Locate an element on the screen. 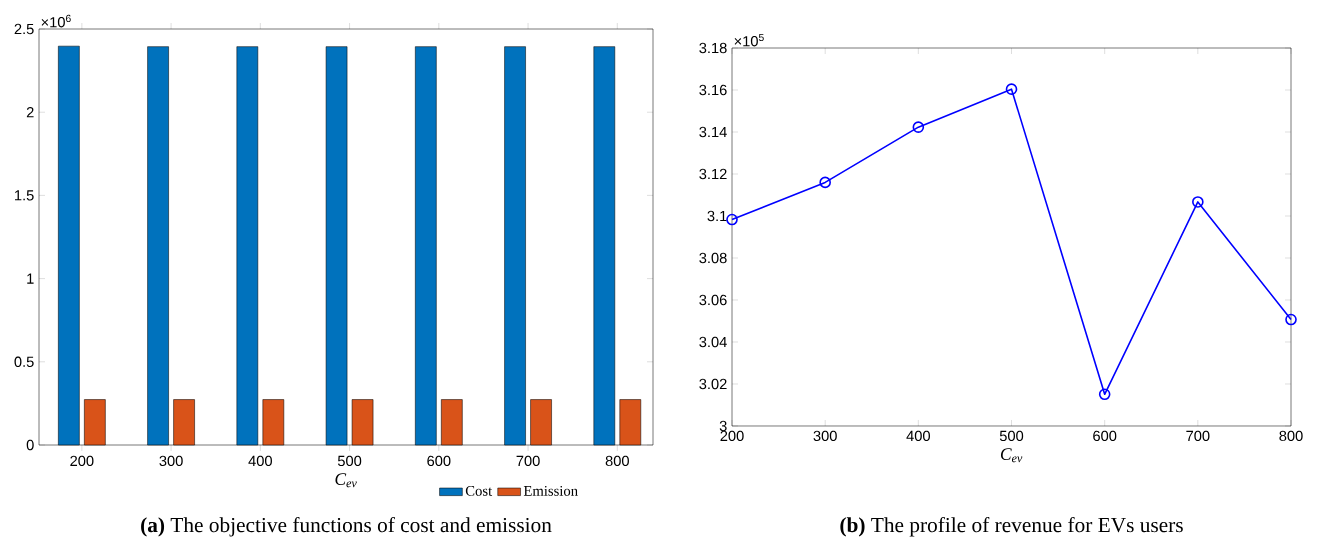  text: (a) The objective functions of cost and emission is located at coordinates (346, 526).